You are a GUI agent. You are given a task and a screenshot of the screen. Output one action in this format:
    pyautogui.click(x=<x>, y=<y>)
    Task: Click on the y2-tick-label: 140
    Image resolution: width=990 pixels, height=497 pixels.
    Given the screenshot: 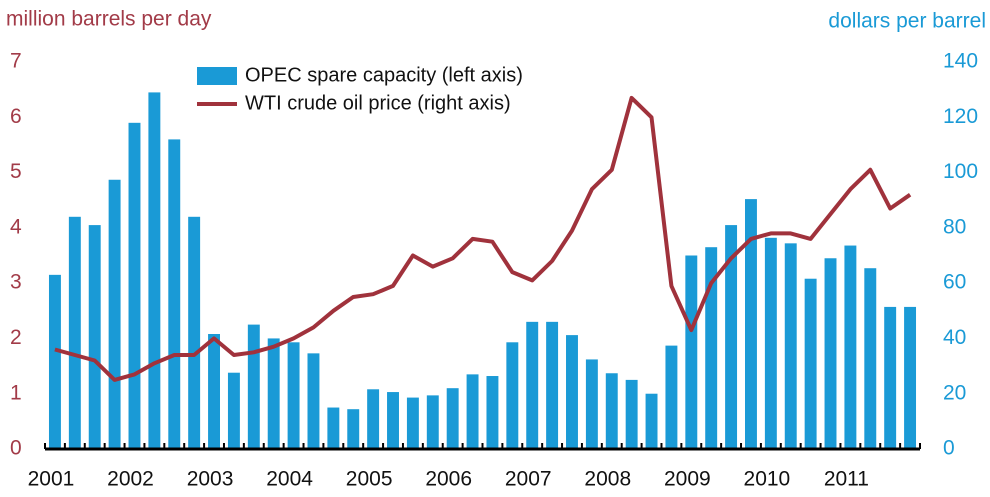 What is the action you would take?
    pyautogui.click(x=960, y=61)
    